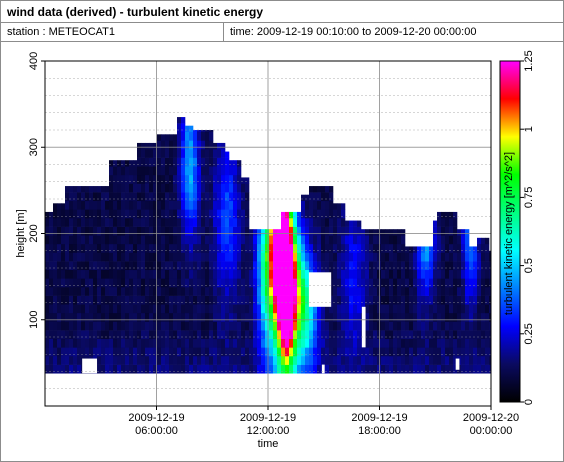 Image resolution: width=564 pixels, height=462 pixels. Describe the element at coordinates (268, 418) in the screenshot. I see `x-tick-label-date: 2009-12-19` at that location.